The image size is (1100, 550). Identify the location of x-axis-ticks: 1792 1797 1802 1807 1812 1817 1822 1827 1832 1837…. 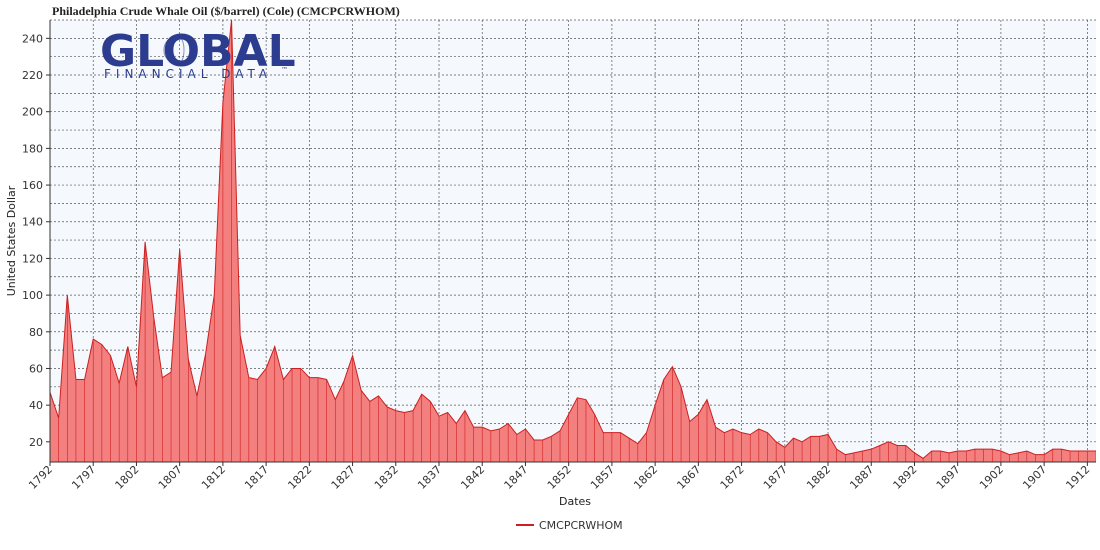
(559, 477).